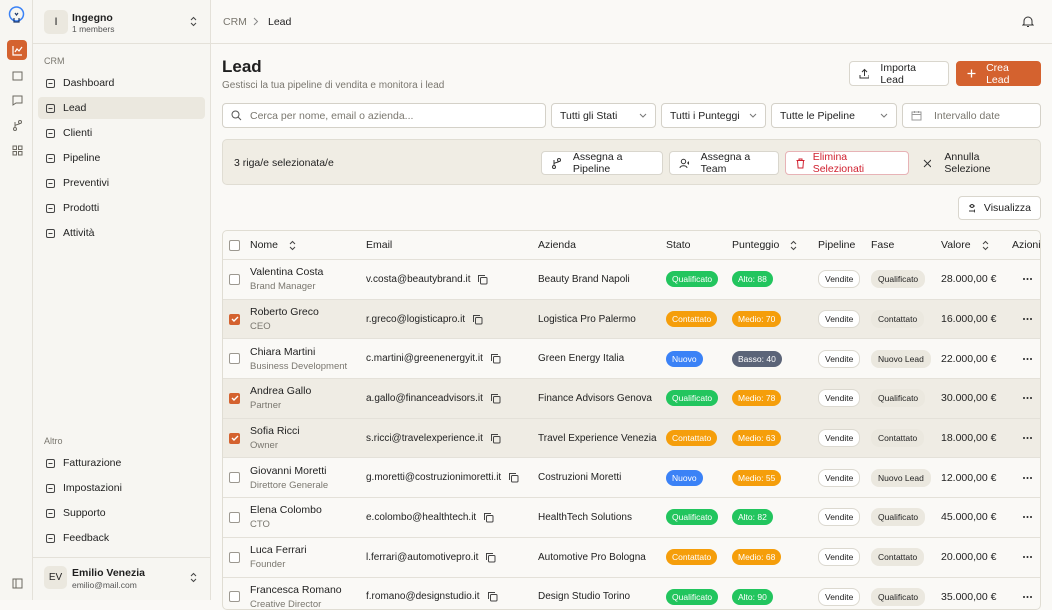 Image resolution: width=1052 pixels, height=610 pixels. I want to click on nav-item: Feedback, so click(121, 538).